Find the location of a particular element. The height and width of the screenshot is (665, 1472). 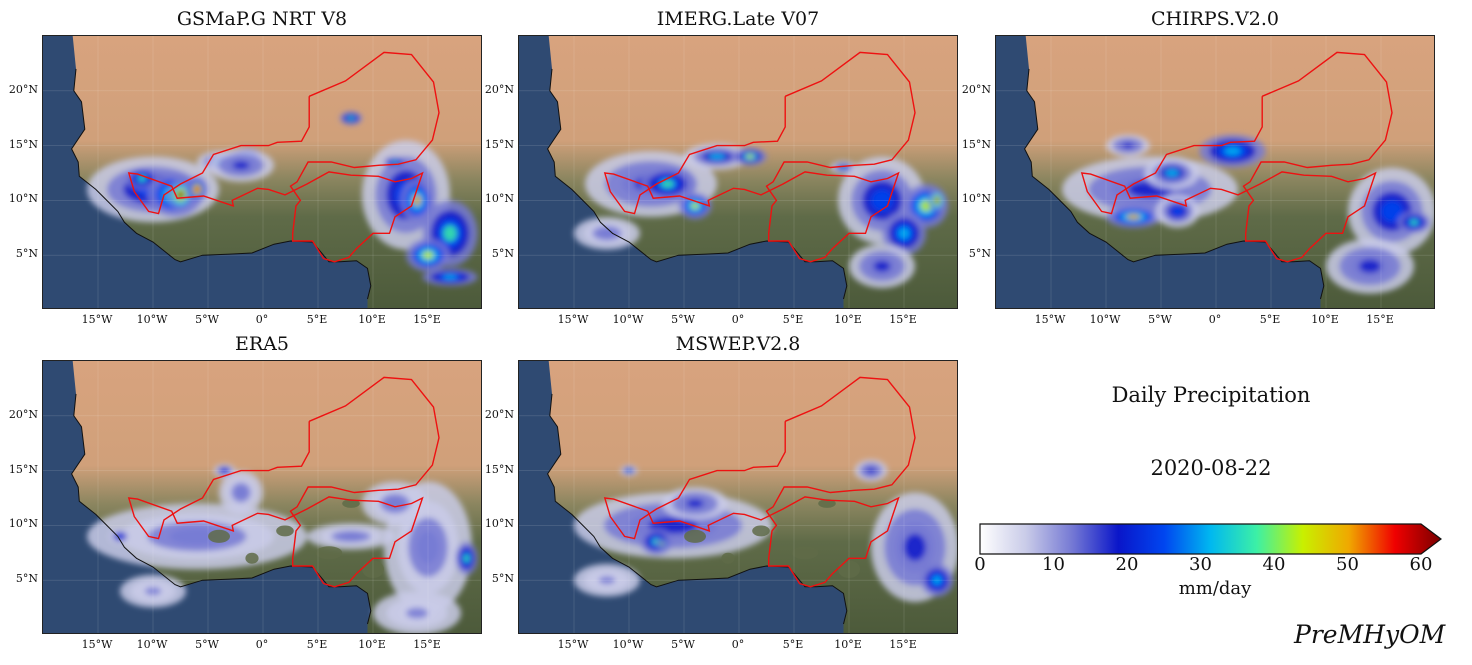

legend-date: 2020-08-22 is located at coordinates (1211, 468).